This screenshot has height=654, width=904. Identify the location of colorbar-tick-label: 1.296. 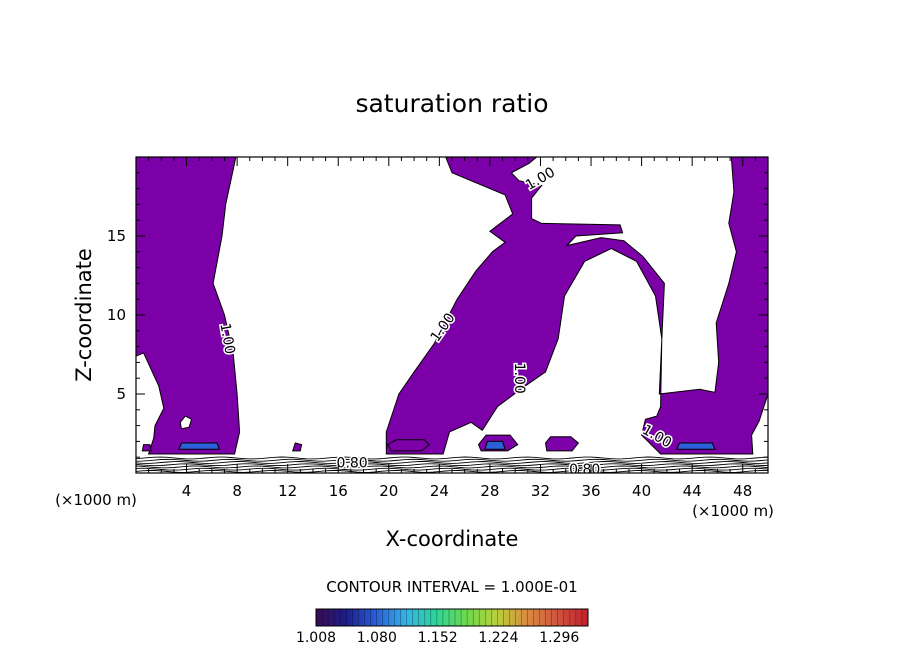
(559, 638).